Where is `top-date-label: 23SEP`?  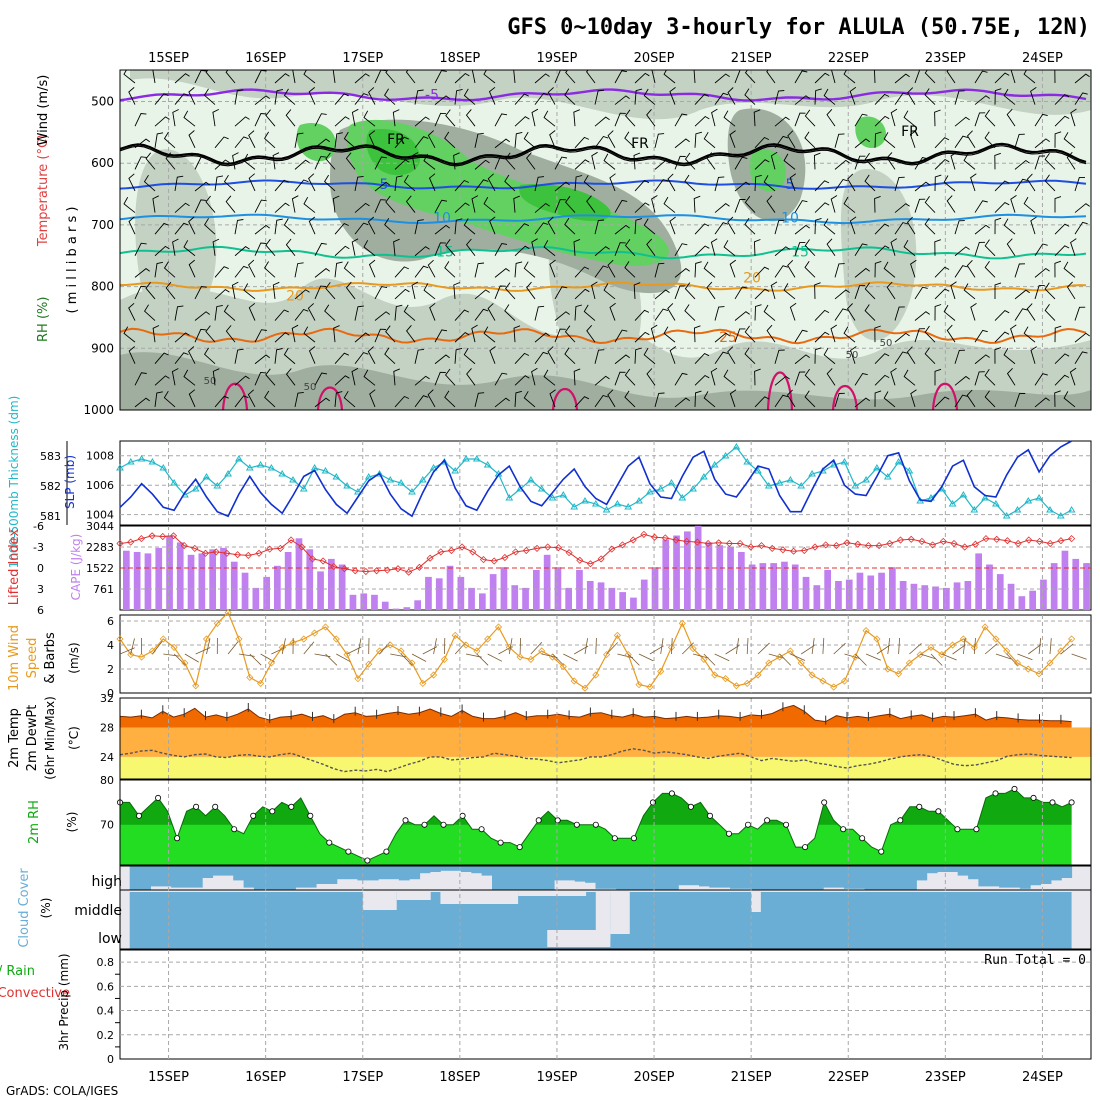
top-date-label: 23SEP is located at coordinates (945, 58).